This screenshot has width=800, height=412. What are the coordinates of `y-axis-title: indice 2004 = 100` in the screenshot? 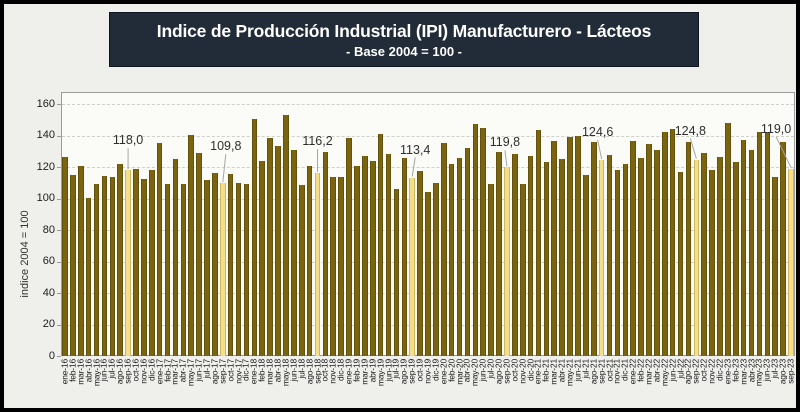 It's located at (25, 254).